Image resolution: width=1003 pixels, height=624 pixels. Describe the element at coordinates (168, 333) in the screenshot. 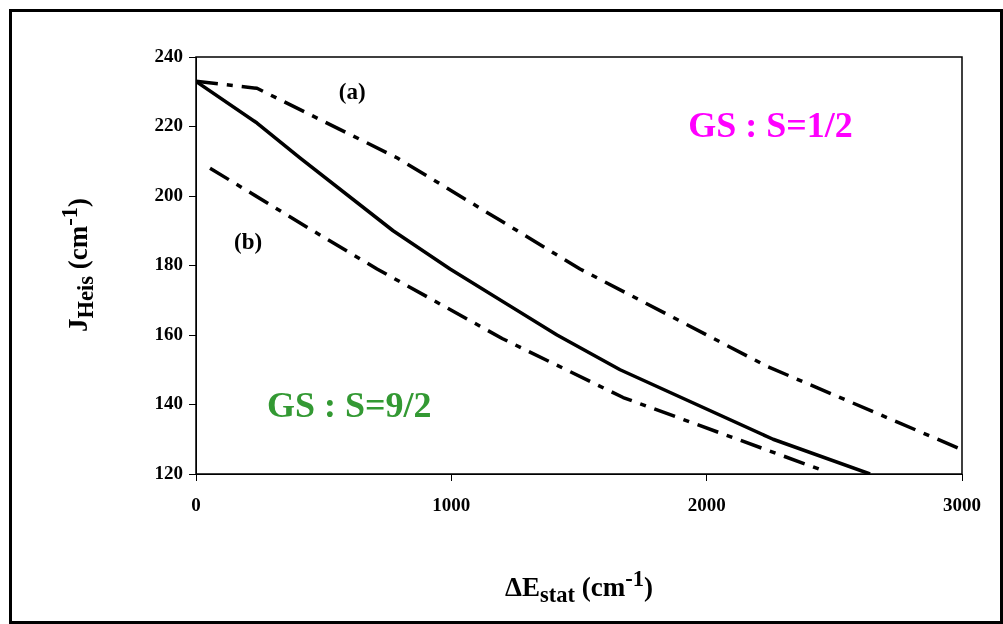

I see `y-tick-label: 160` at that location.